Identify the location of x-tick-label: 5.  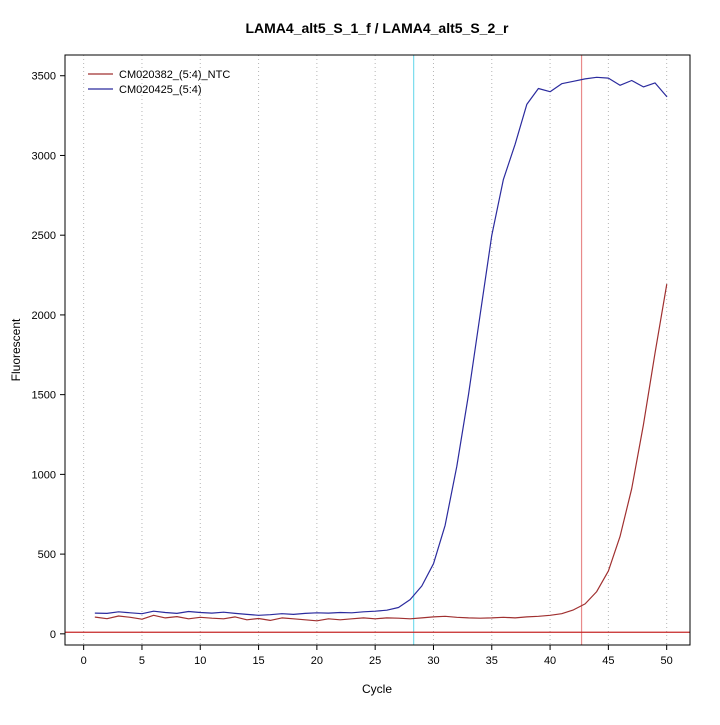
(142, 661).